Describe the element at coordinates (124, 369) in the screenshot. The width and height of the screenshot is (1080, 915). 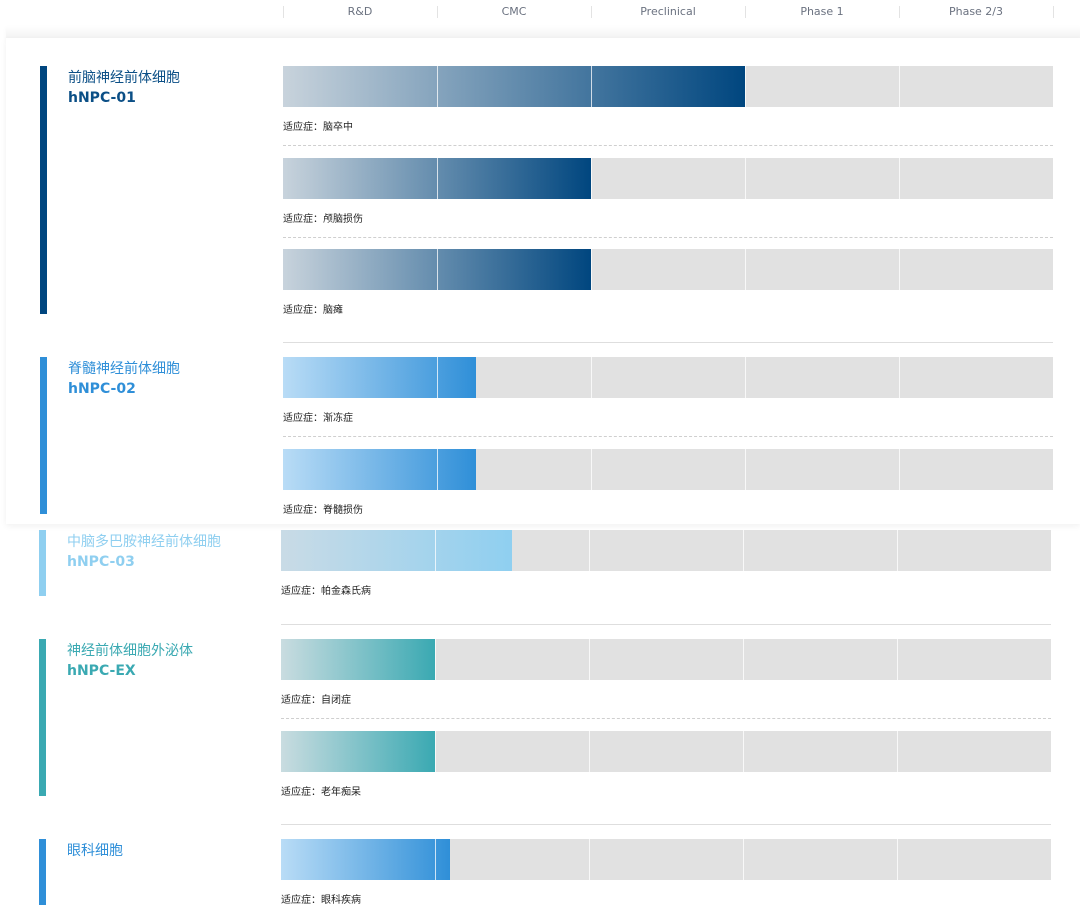
I see `group-title: 脊髓神经前体细胞` at that location.